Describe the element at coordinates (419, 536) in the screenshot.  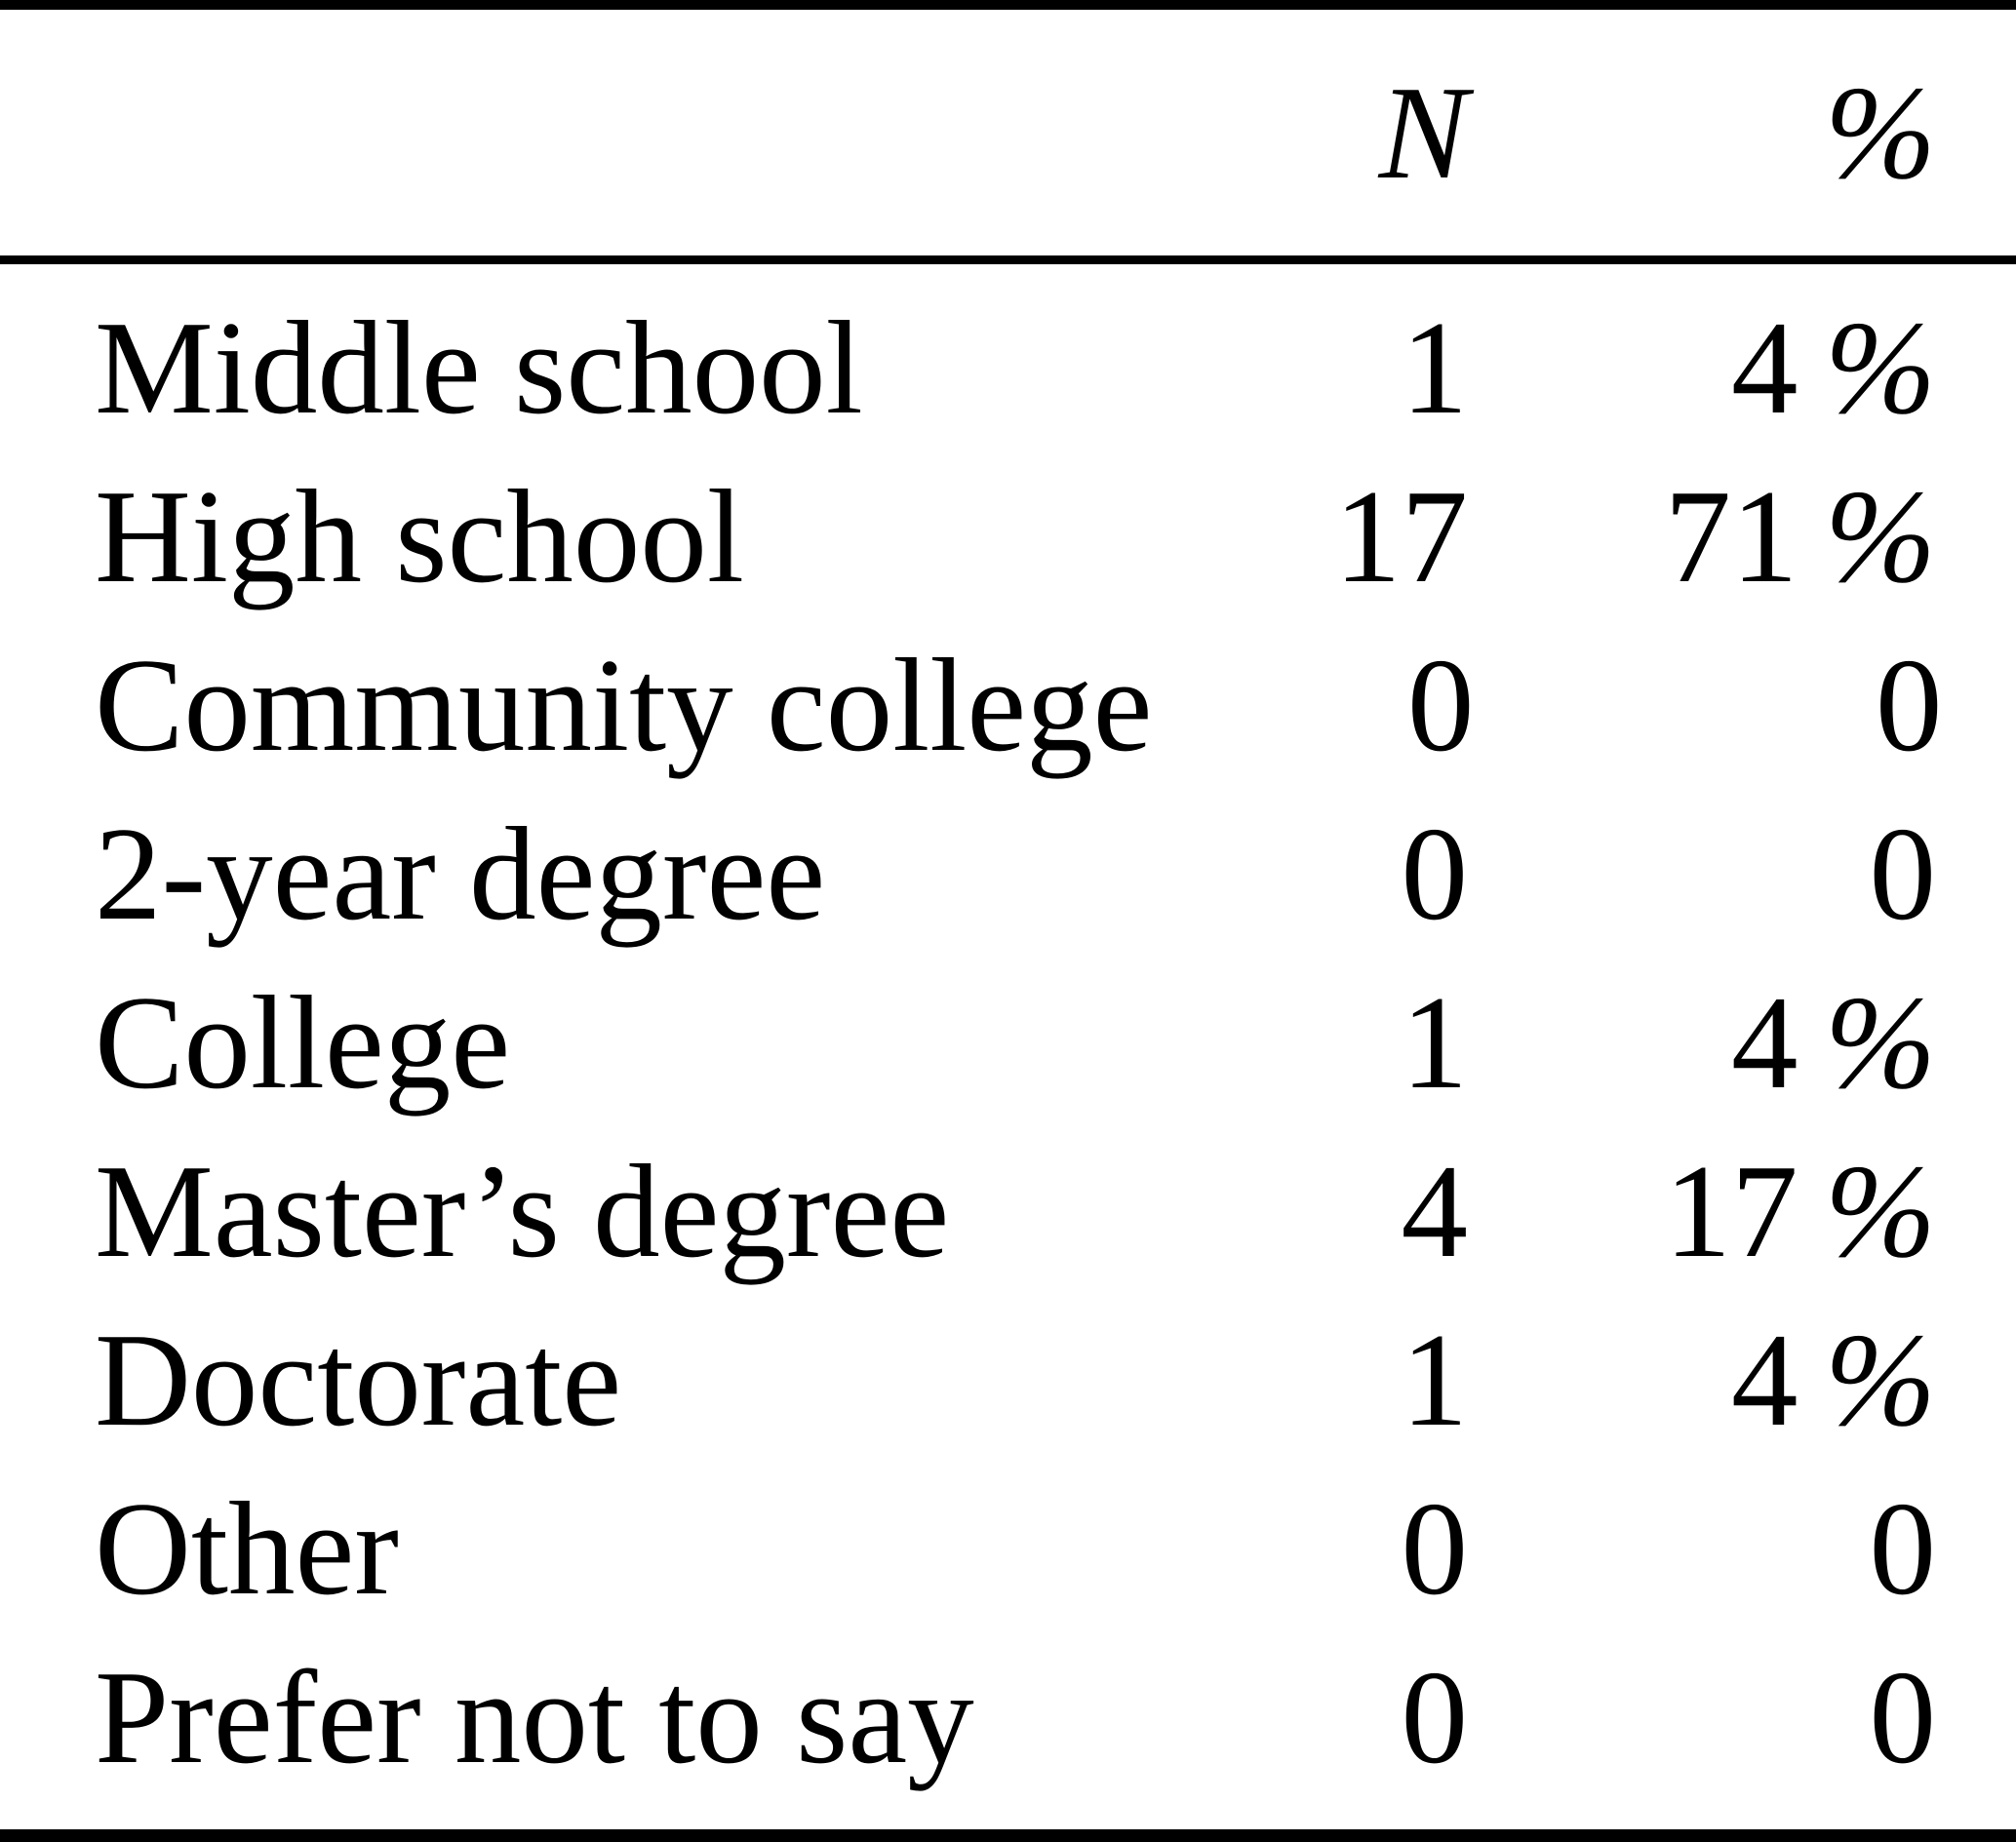
I see `row-label: High school` at that location.